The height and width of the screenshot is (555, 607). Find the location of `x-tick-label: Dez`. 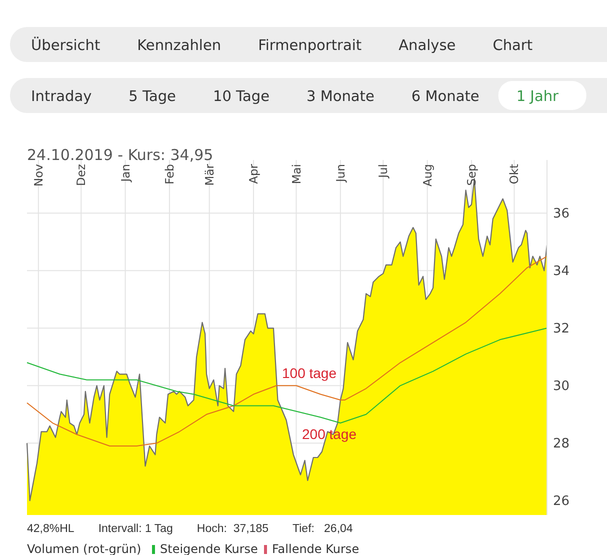

x-tick-label: Dez is located at coordinates (81, 175).